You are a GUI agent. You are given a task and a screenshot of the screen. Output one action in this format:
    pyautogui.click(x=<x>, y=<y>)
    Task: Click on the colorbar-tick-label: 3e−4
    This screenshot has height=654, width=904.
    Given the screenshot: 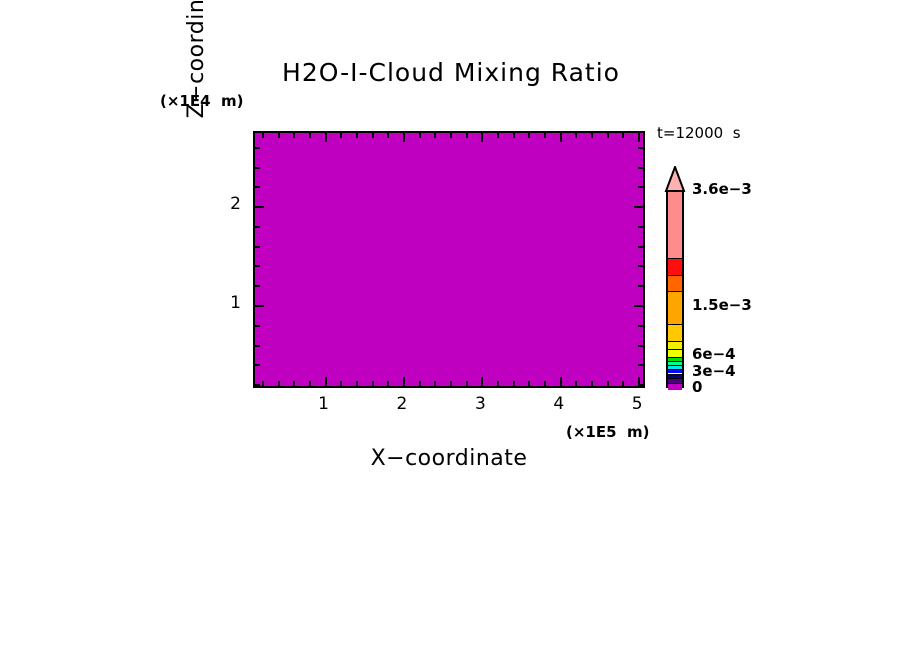 What is the action you would take?
    pyautogui.click(x=714, y=370)
    